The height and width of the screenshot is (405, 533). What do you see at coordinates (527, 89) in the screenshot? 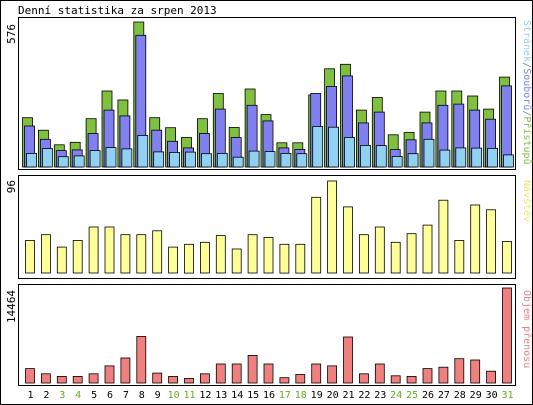
I see `legend-files: Souborů` at bounding box center [527, 89].